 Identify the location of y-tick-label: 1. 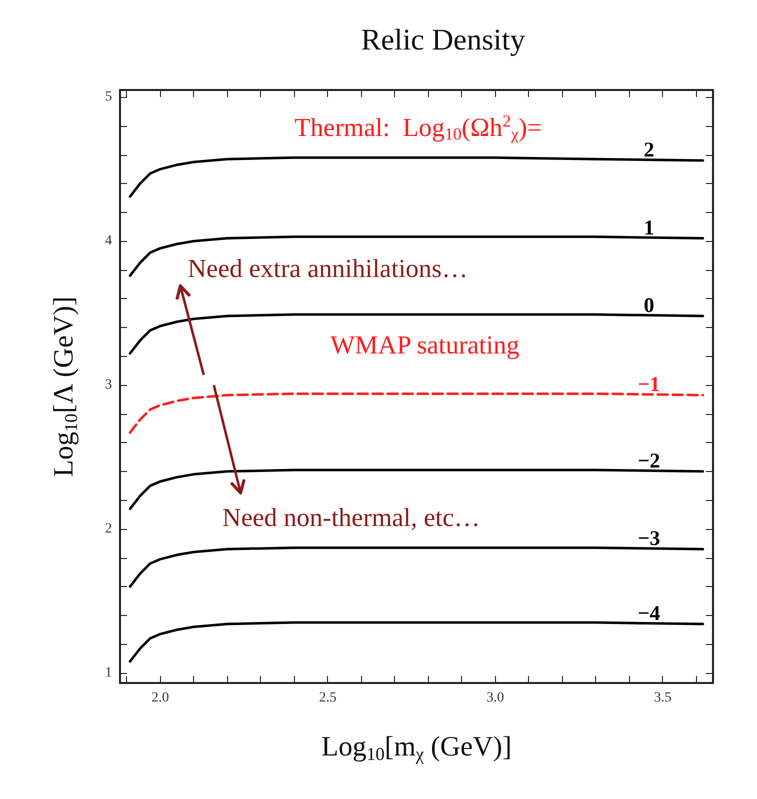
(108, 672).